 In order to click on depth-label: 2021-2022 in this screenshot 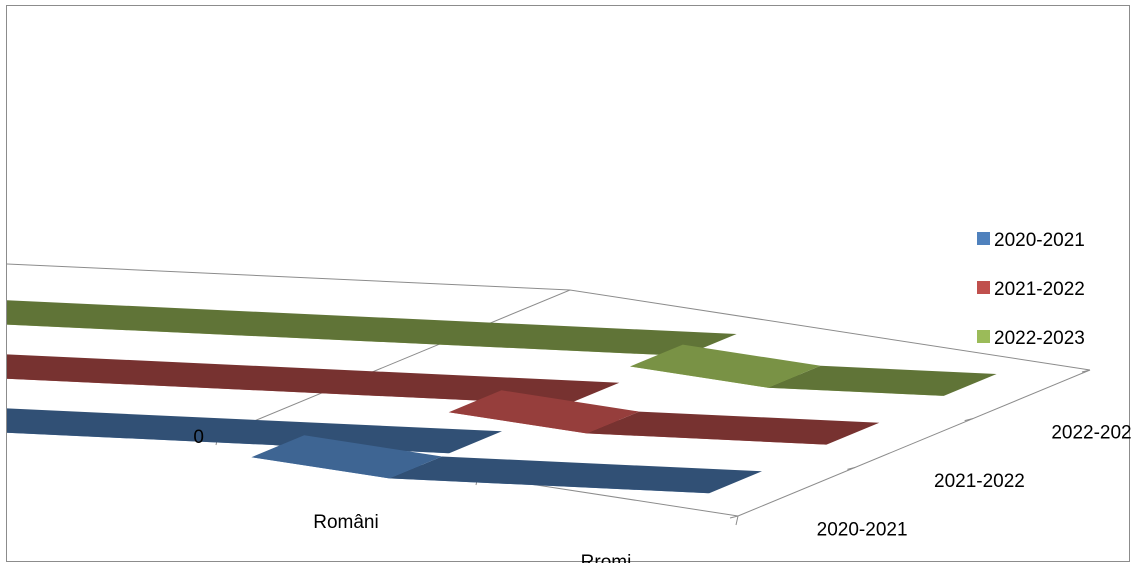, I will do `click(979, 481)`.